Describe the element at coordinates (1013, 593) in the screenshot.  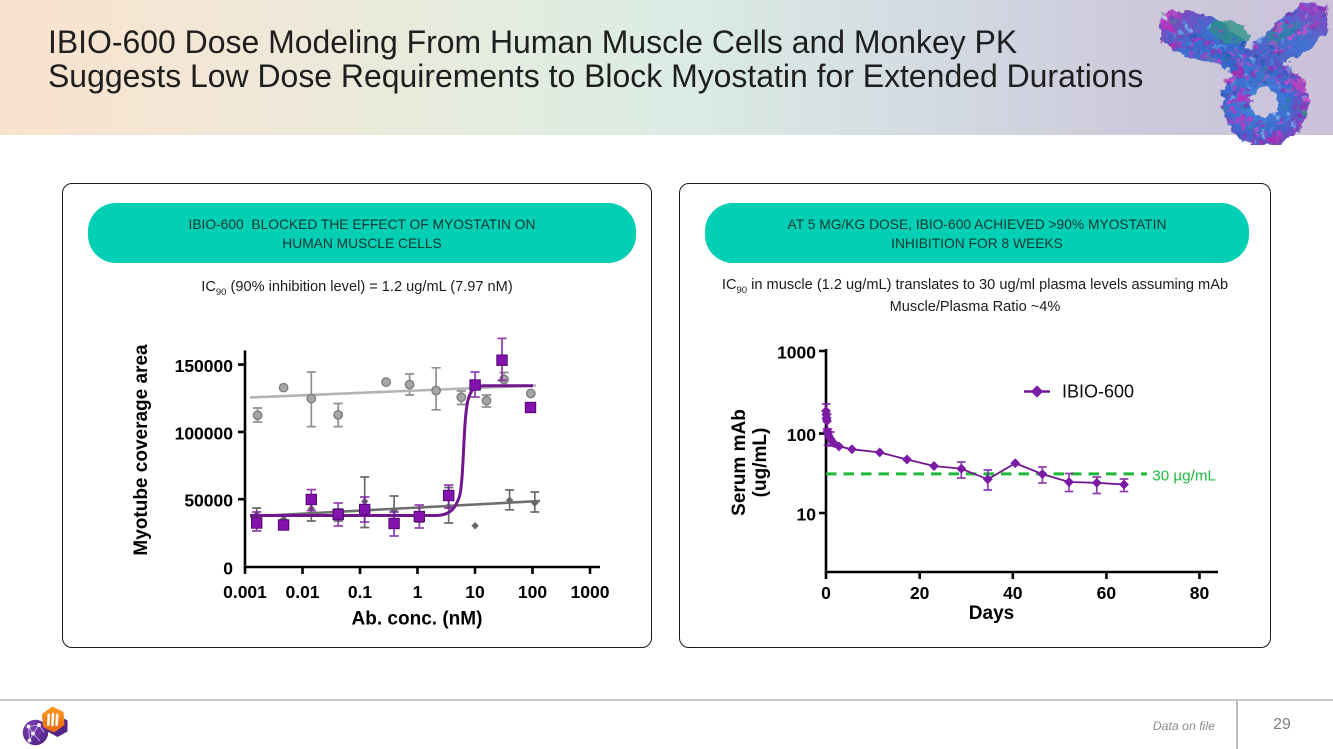
I see `svg-text: 40` at that location.